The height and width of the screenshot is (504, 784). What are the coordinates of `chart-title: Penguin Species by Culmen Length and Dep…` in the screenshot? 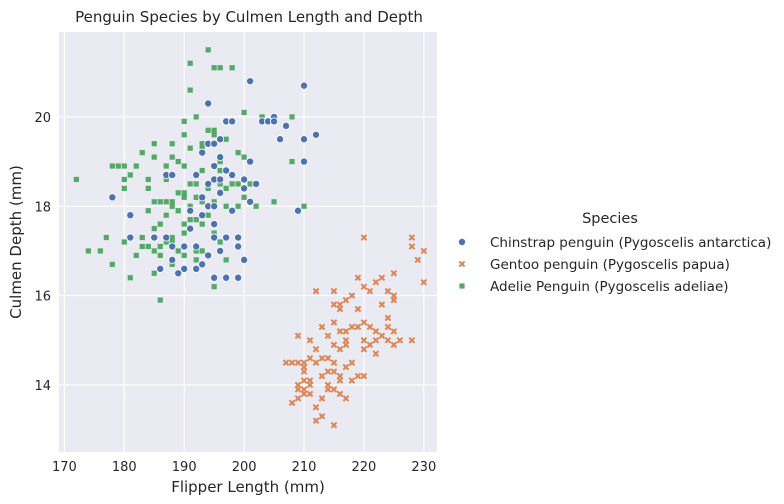 It's located at (249, 17).